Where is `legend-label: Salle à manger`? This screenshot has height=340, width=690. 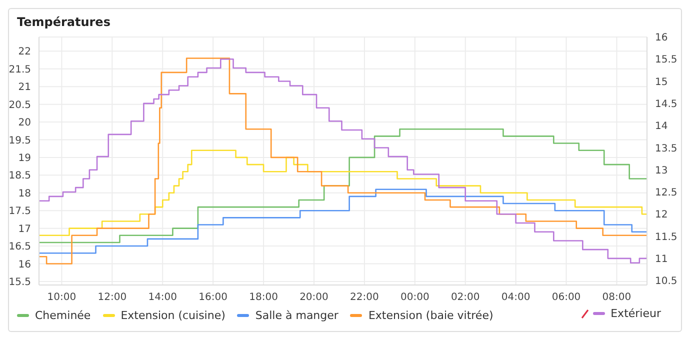 legend-label: Salle à manger is located at coordinates (296, 315).